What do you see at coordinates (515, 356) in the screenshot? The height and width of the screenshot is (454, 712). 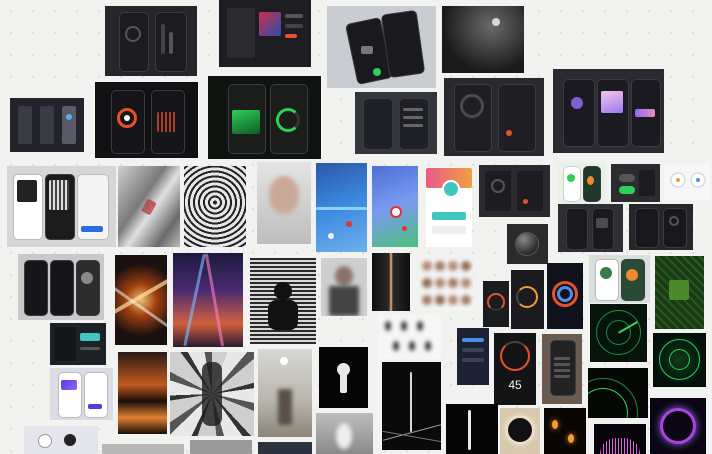 I see `dial-ring` at bounding box center [515, 356].